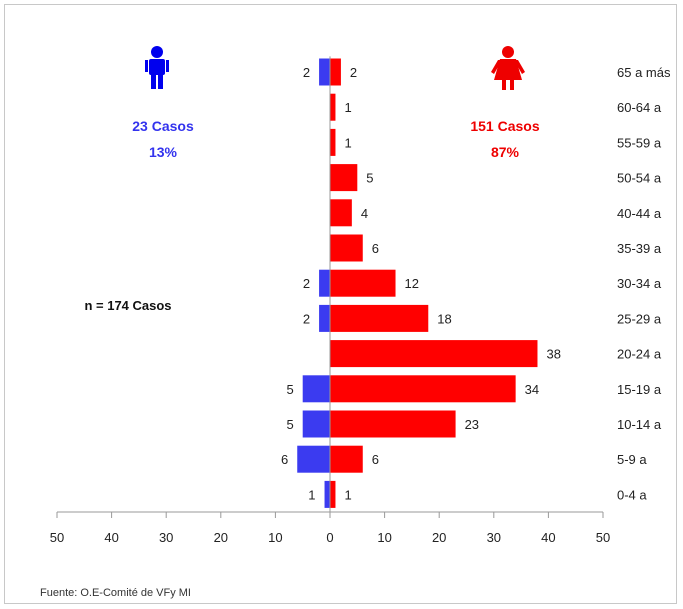 The height and width of the screenshot is (609, 683). What do you see at coordinates (639, 318) in the screenshot?
I see `age-group-label: 25-29 a` at bounding box center [639, 318].